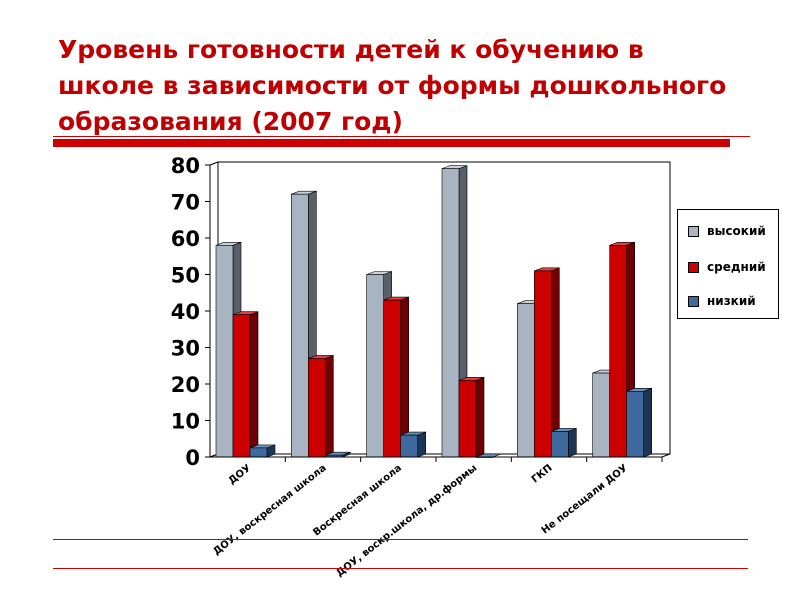 This screenshot has width=800, height=600. I want to click on y-tick-label: 10, so click(185, 422).